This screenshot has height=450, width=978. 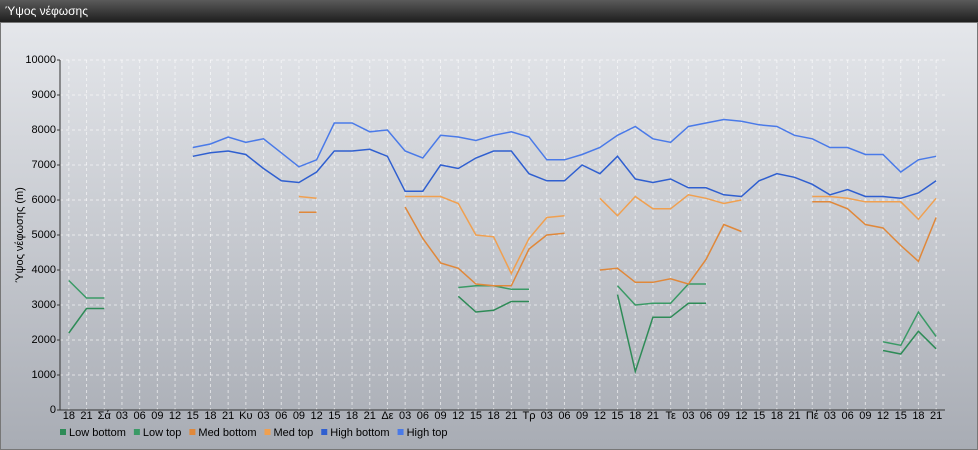 I want to click on x-tick-label: Τρ, so click(x=529, y=416).